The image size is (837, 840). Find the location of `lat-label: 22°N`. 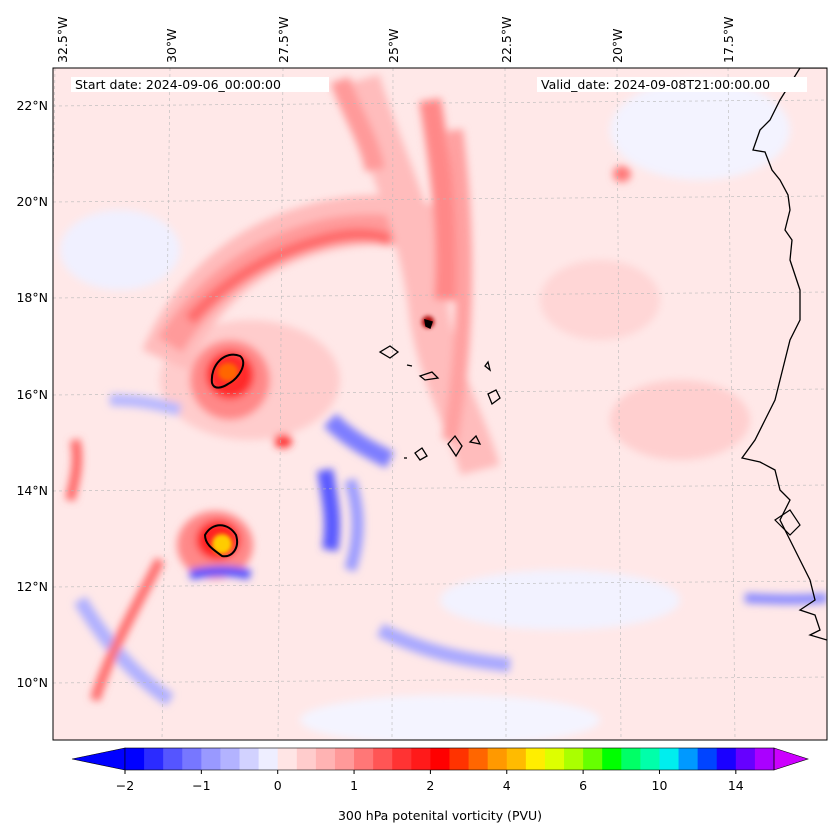

lat-label: 22°N is located at coordinates (32, 105).